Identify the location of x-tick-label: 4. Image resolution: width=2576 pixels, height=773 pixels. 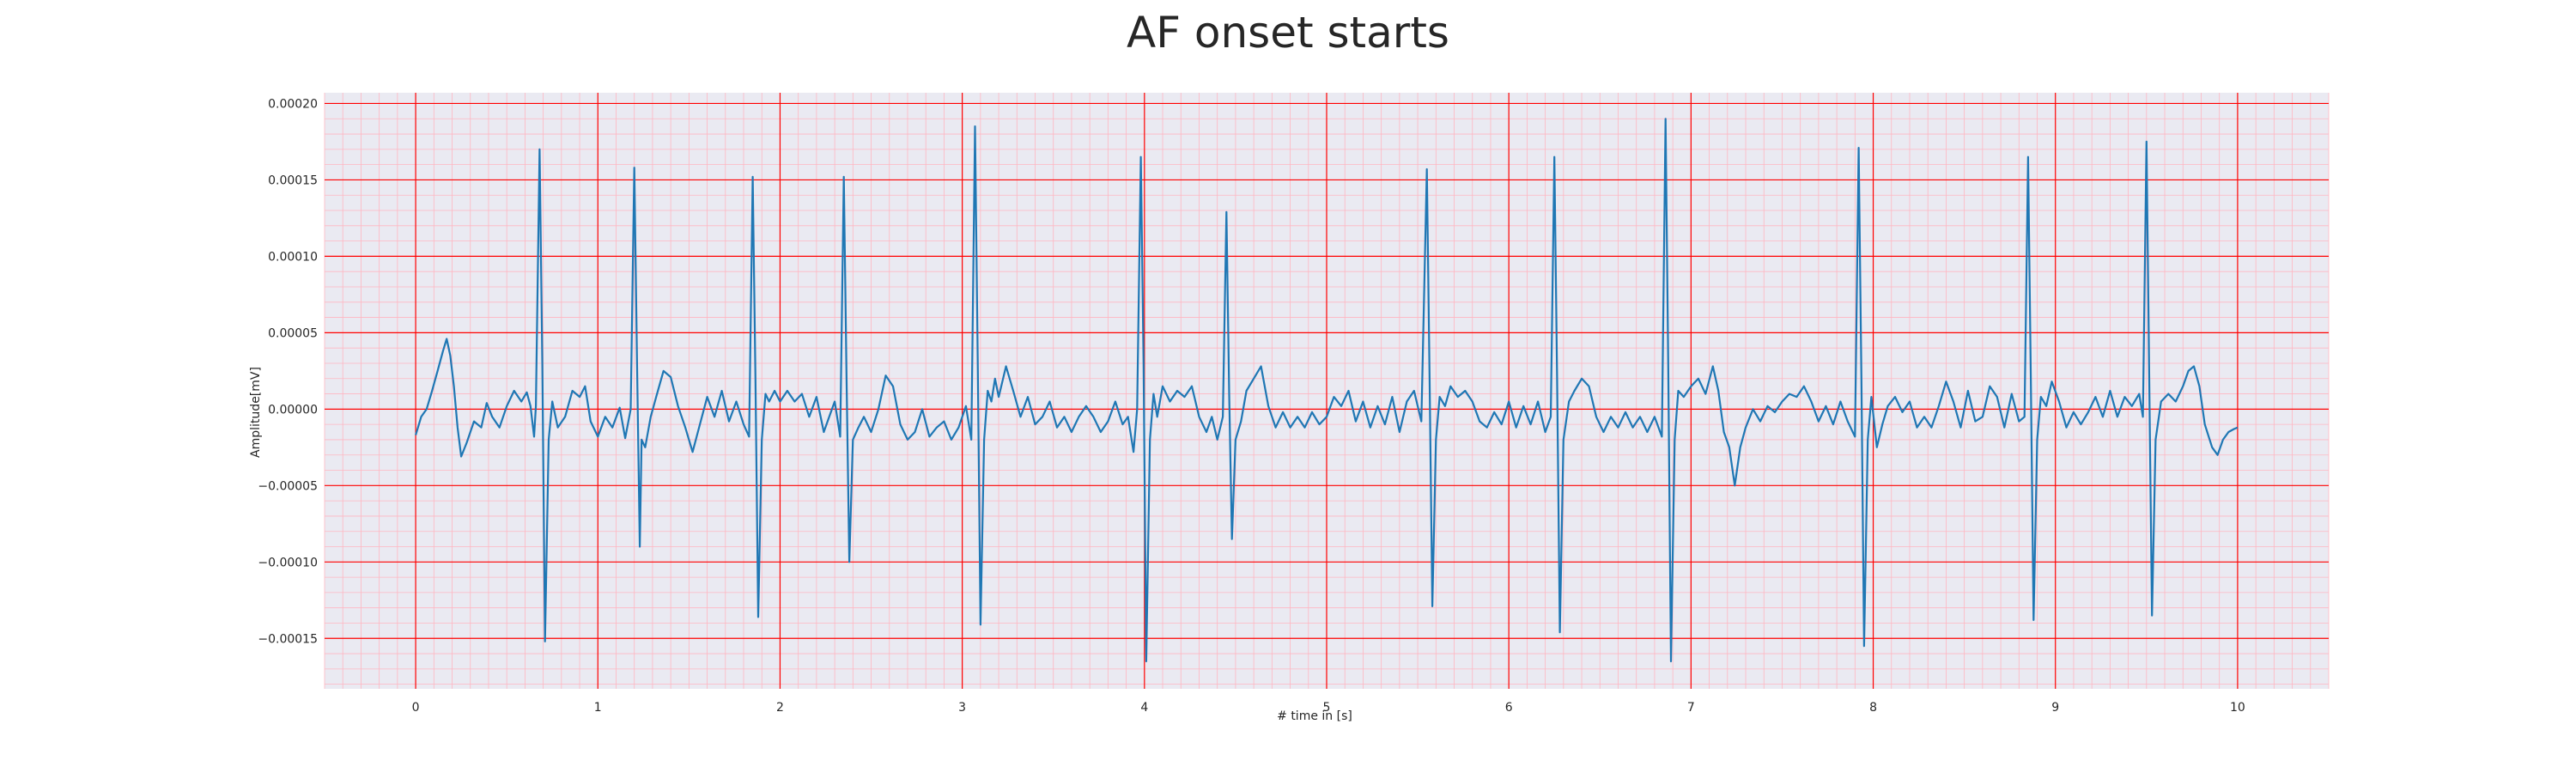
(1144, 708).